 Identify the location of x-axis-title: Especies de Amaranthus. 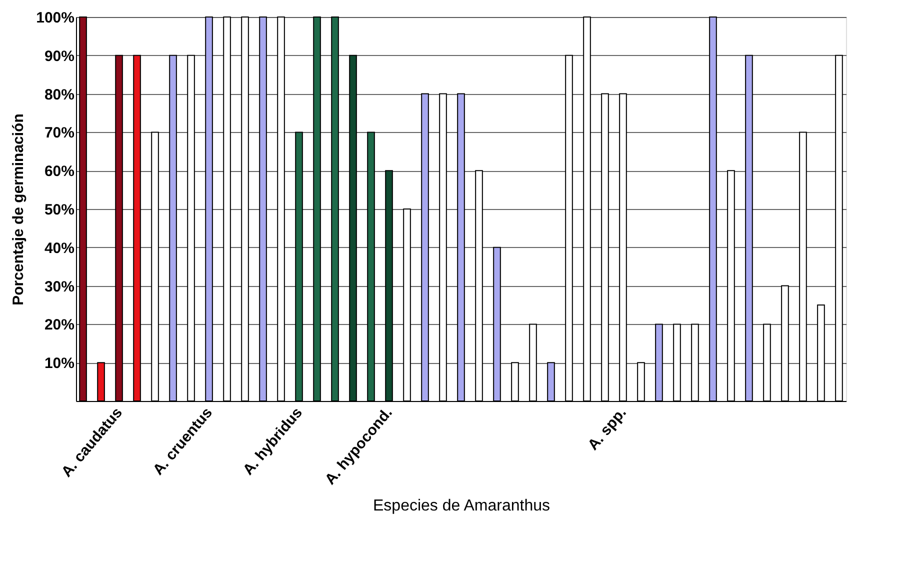
(461, 505).